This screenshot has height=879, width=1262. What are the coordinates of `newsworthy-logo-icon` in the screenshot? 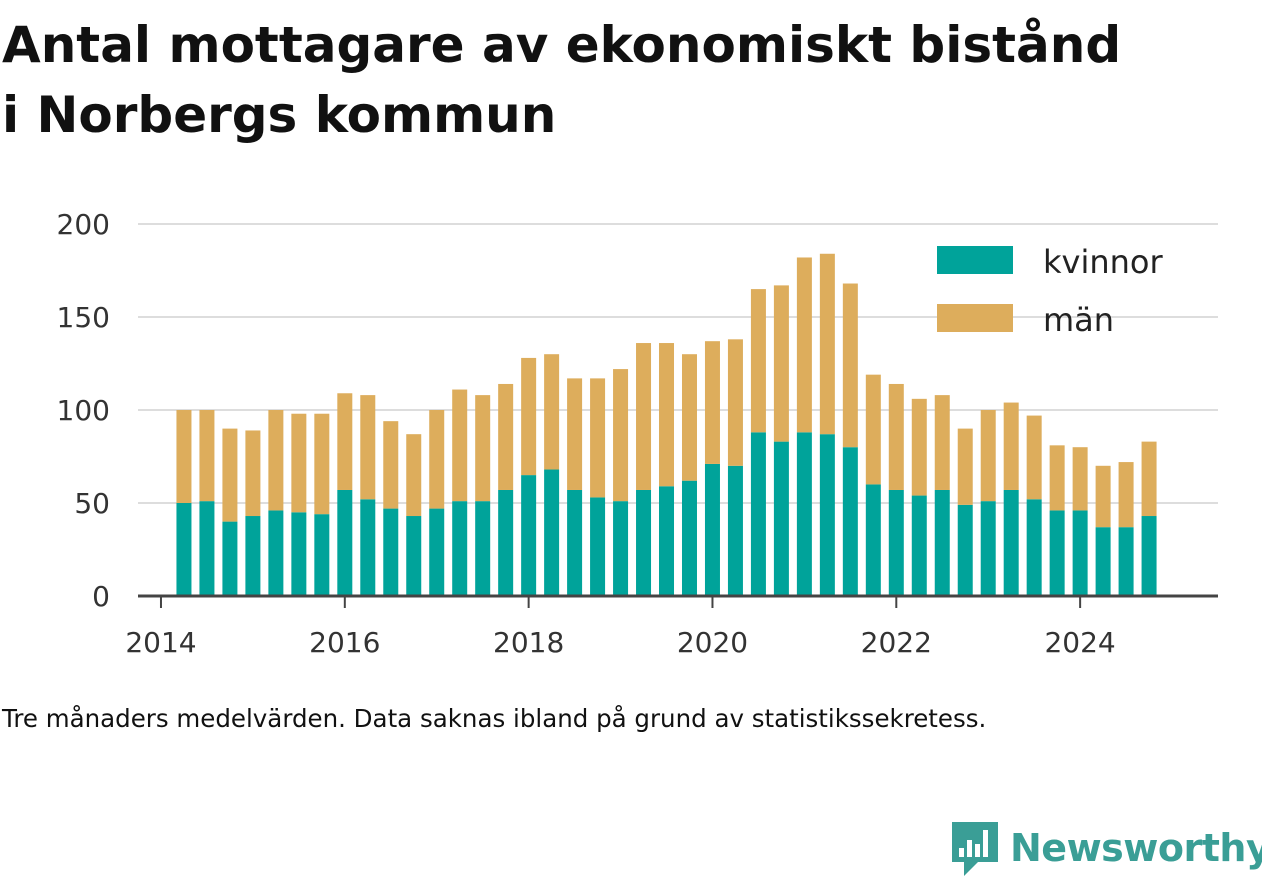 It's located at (975, 849).